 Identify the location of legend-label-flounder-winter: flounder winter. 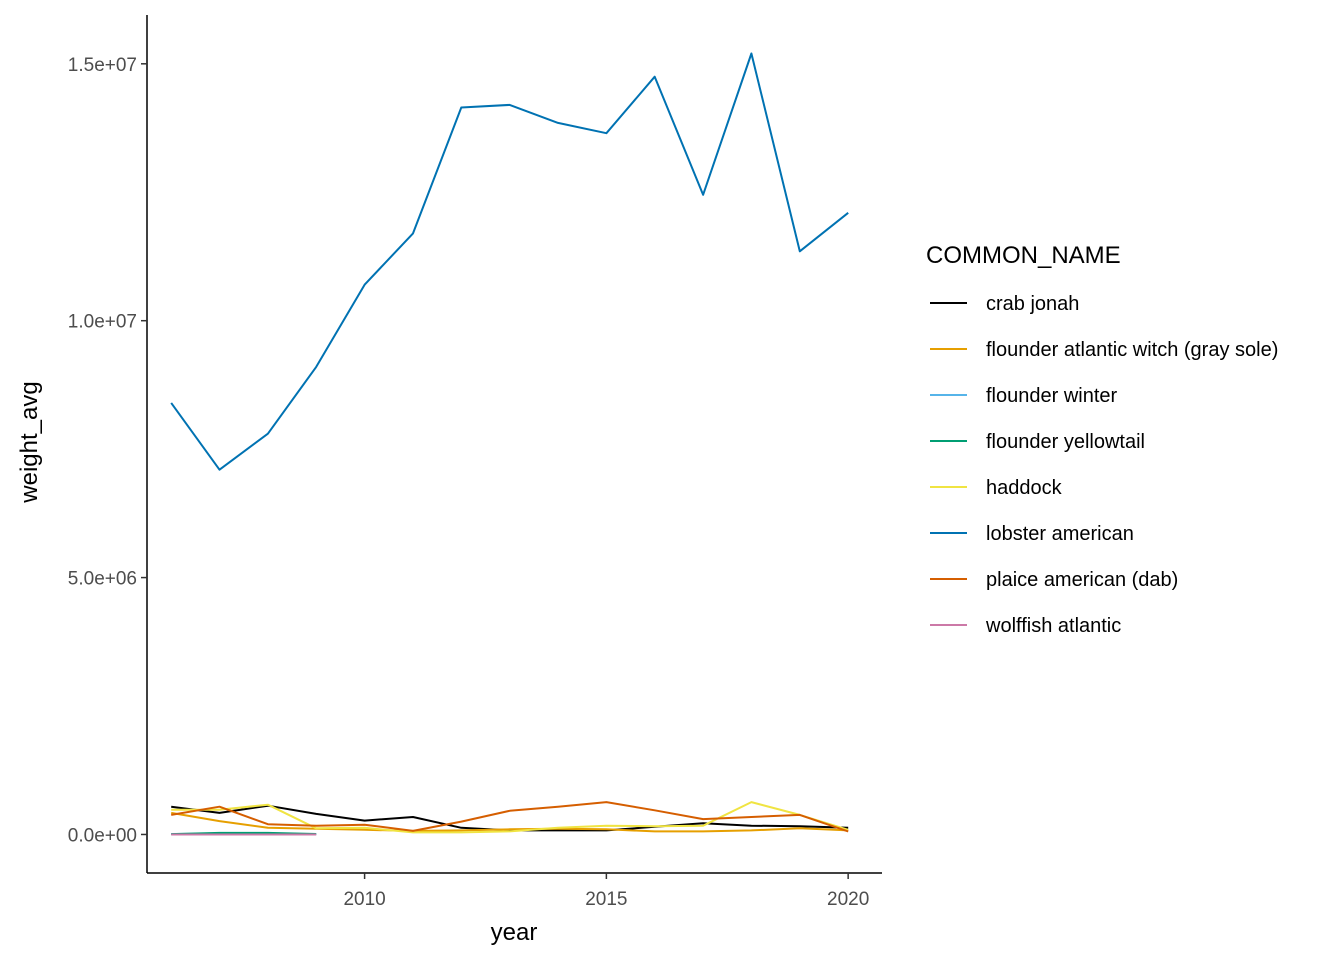
(1052, 396).